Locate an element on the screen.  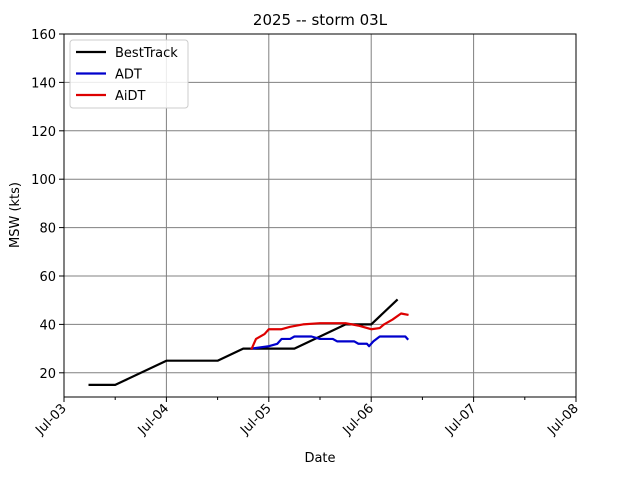
legend-label-besttrack: BestTrack is located at coordinates (146, 53).